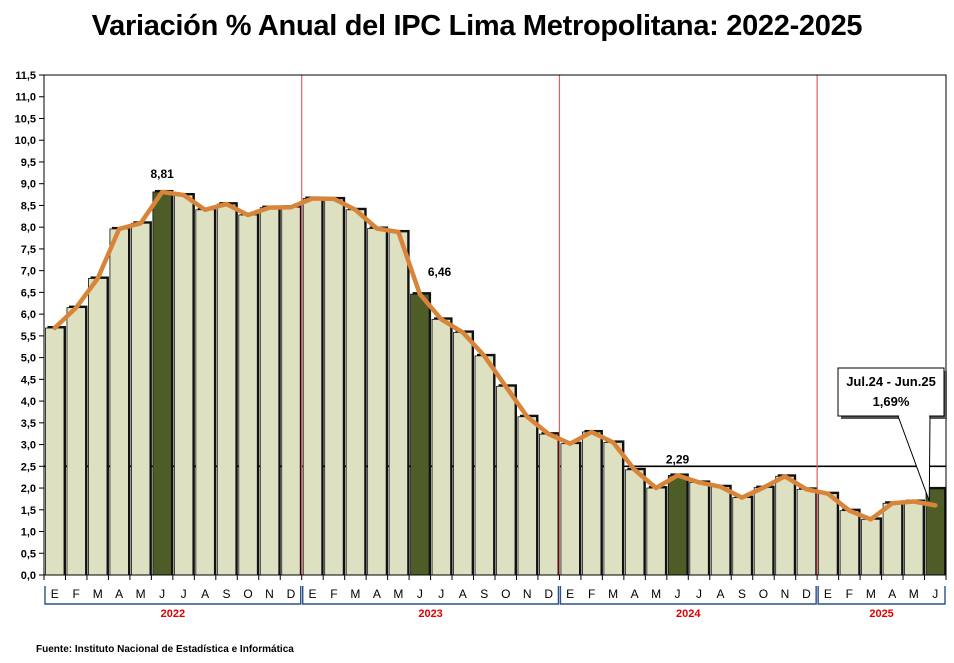 Image resolution: width=954 pixels, height=663 pixels. What do you see at coordinates (28, 206) in the screenshot?
I see `y-tick-label: 8,5` at bounding box center [28, 206].